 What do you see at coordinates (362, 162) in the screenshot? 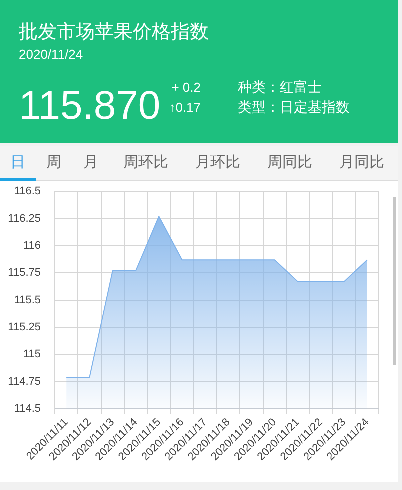
I see `text: 月同比` at bounding box center [362, 162].